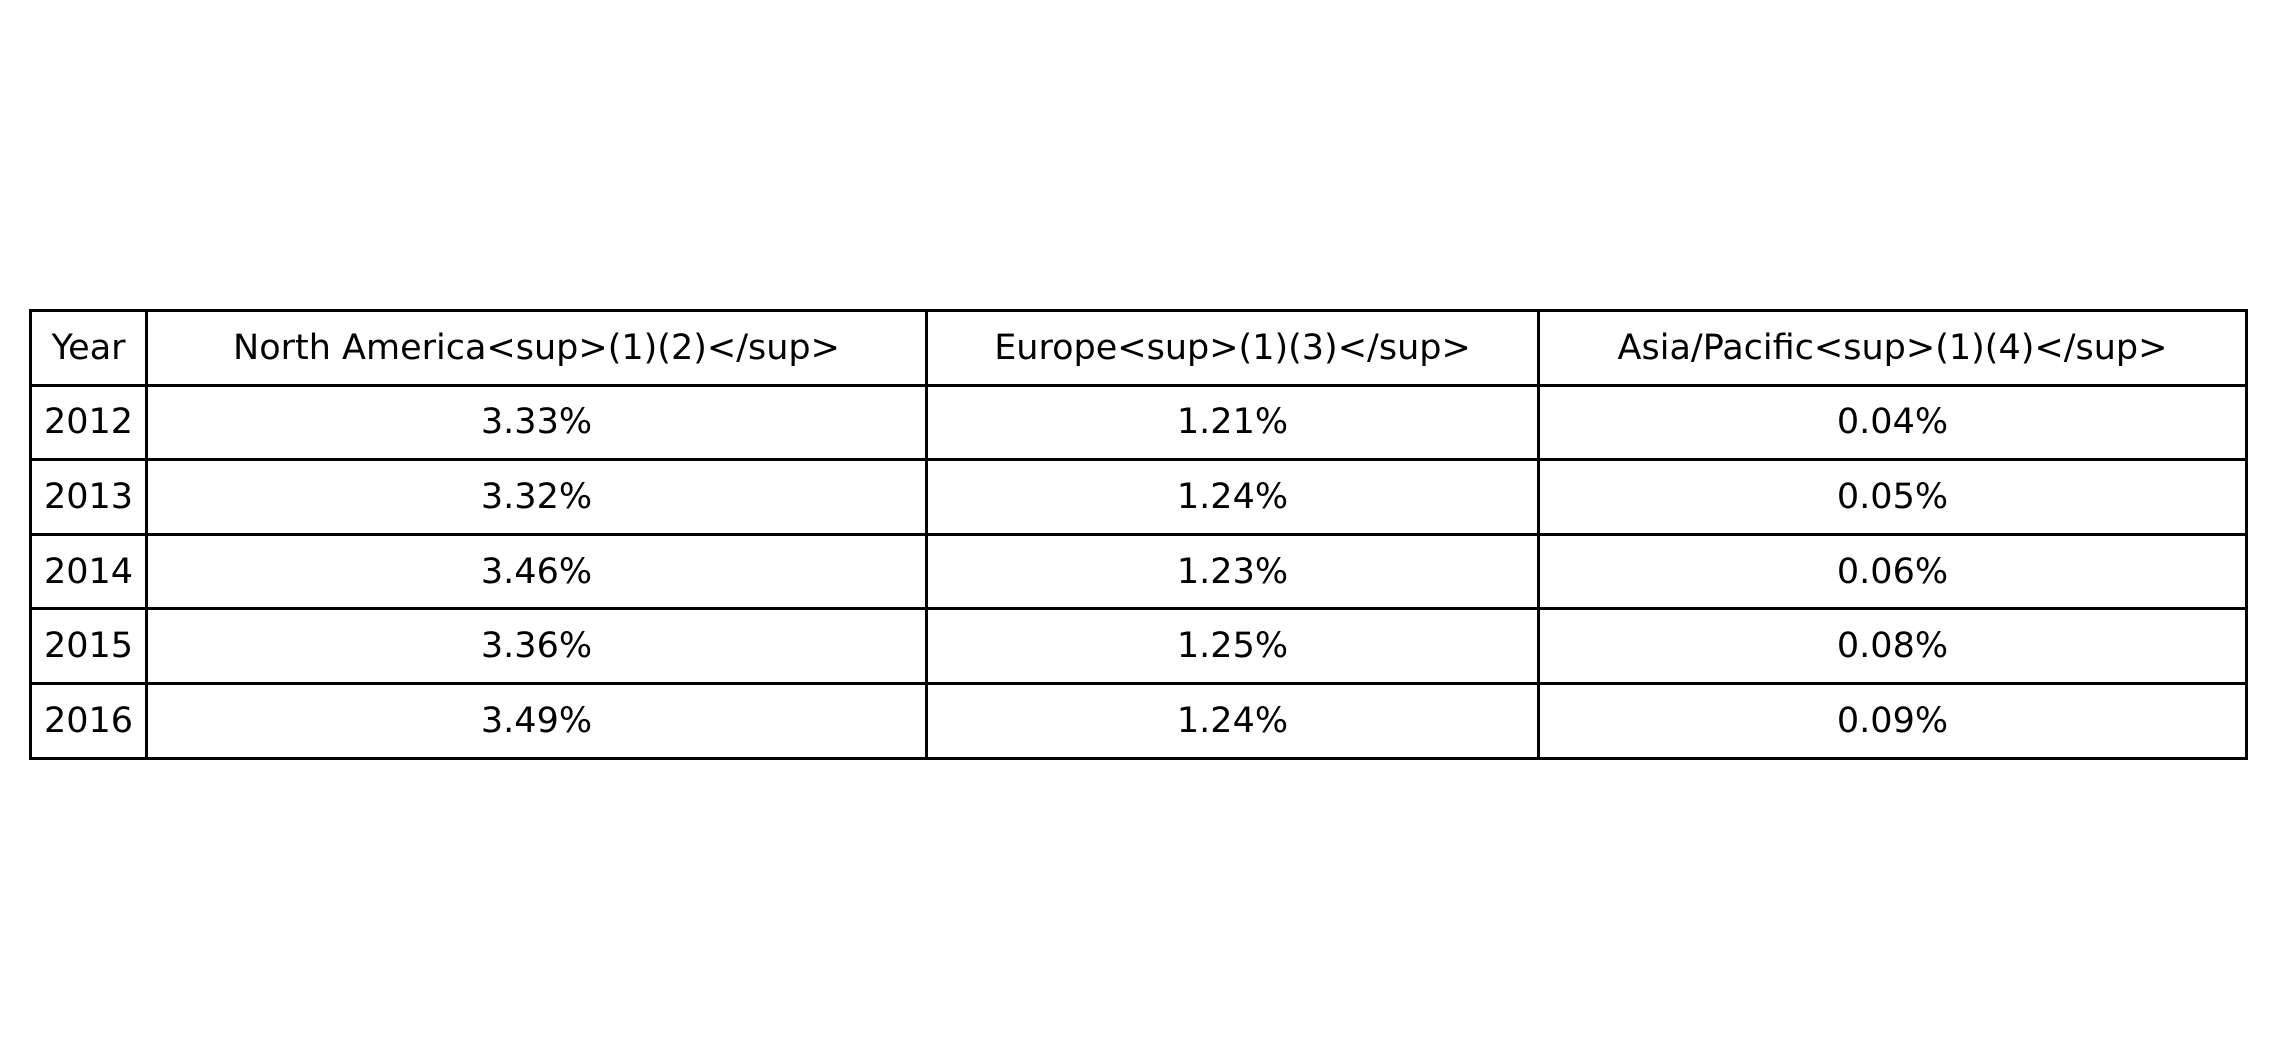  Describe the element at coordinates (1892, 720) in the screenshot. I see `cell-asia-pacific: 0.09%` at that location.